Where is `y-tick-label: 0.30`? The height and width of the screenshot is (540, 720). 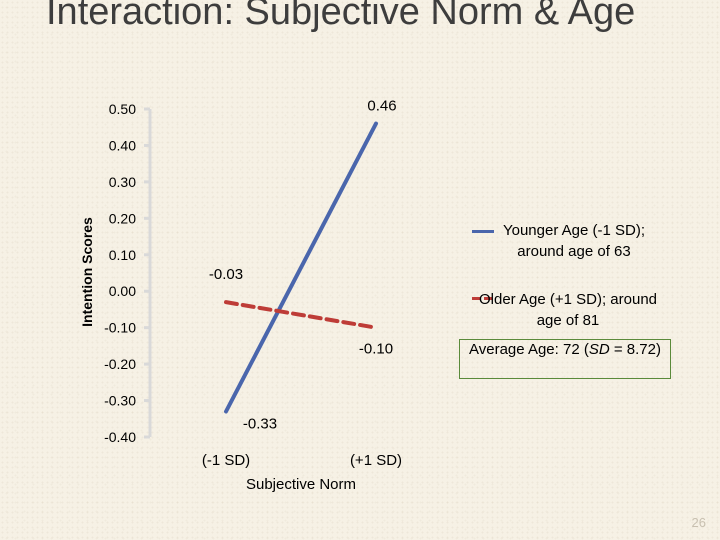
y-tick-label: 0.30 is located at coordinates (122, 182).